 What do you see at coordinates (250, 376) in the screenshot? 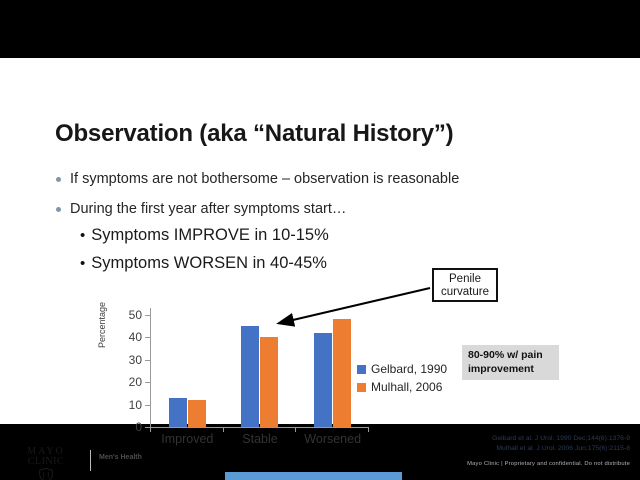
I see `bar-stable-gelbard` at bounding box center [250, 376].